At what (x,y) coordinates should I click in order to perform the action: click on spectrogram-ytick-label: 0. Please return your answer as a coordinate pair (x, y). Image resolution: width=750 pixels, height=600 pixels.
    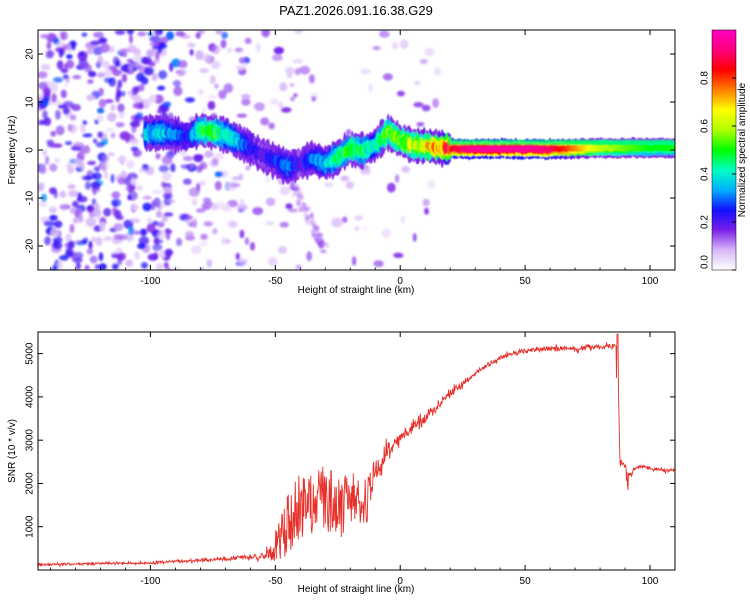
    Looking at the image, I should click on (30, 150).